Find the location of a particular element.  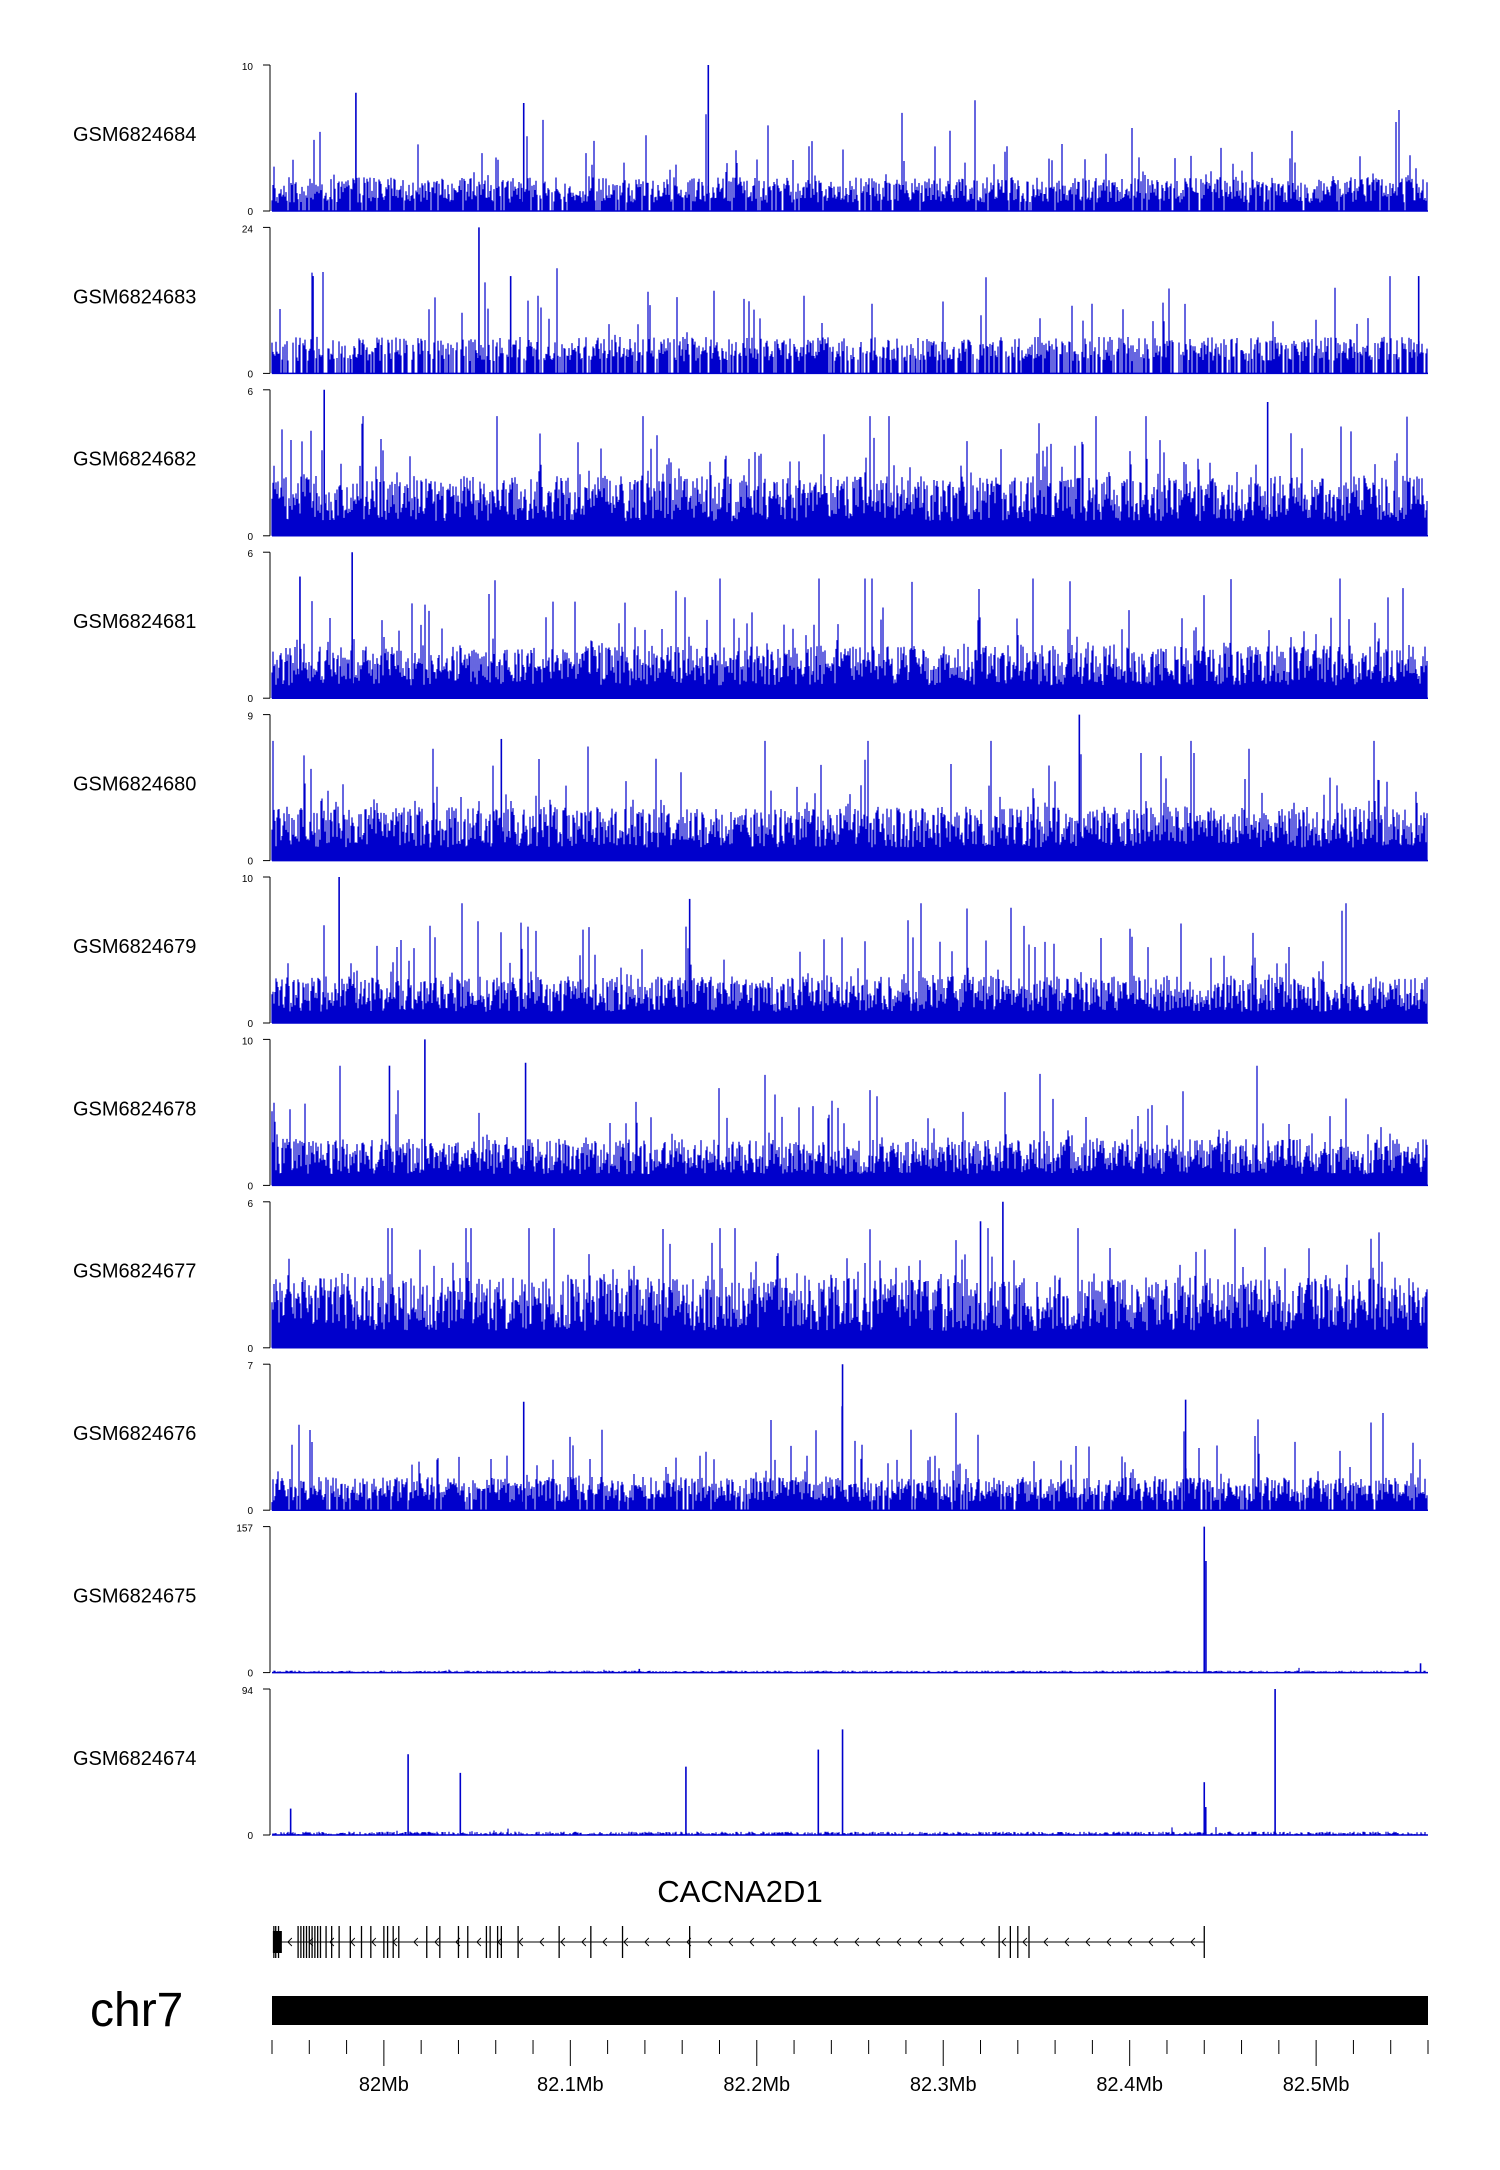

gene-annotation-track: CACNA2D1 is located at coordinates (738, 1916).